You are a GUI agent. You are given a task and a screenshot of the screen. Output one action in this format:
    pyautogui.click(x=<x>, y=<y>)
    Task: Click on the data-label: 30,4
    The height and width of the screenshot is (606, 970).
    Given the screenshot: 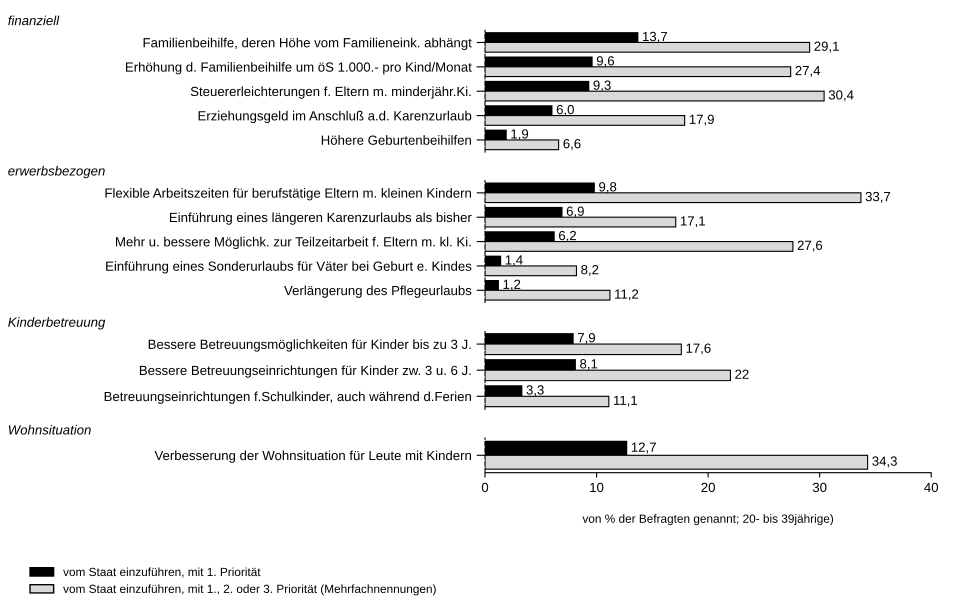 What is the action you would take?
    pyautogui.click(x=841, y=96)
    